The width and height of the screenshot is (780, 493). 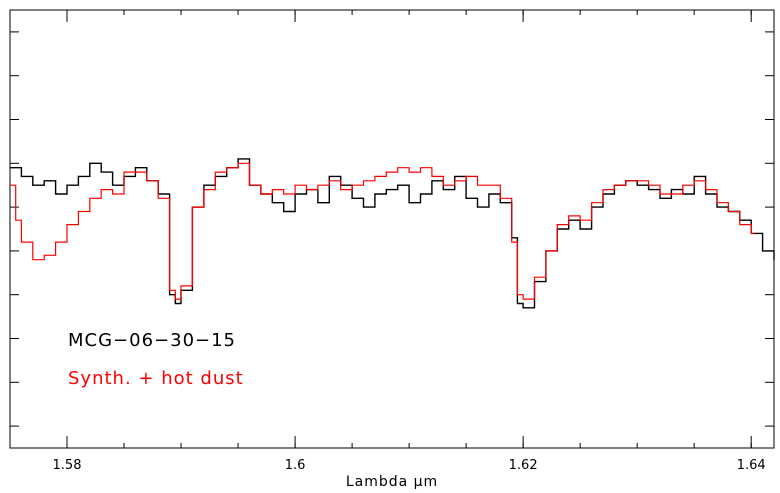 What do you see at coordinates (751, 465) in the screenshot?
I see `x-tick-label: 1.64` at bounding box center [751, 465].